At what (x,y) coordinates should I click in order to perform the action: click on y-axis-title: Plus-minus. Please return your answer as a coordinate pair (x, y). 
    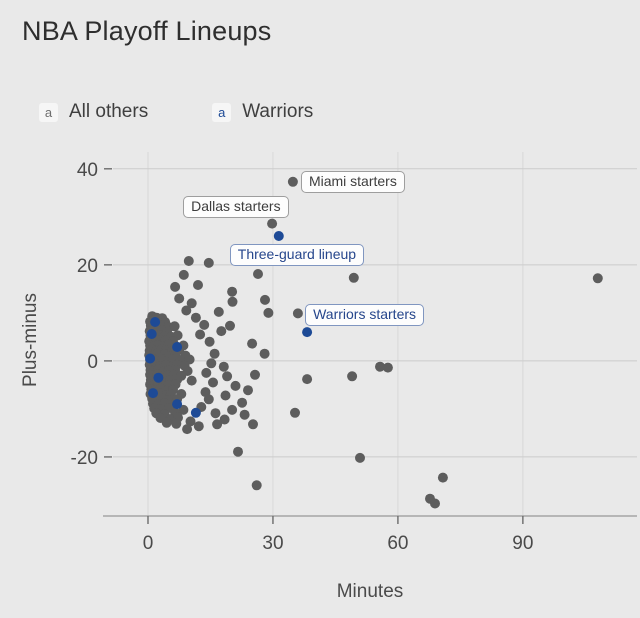
    Looking at the image, I should click on (30, 340).